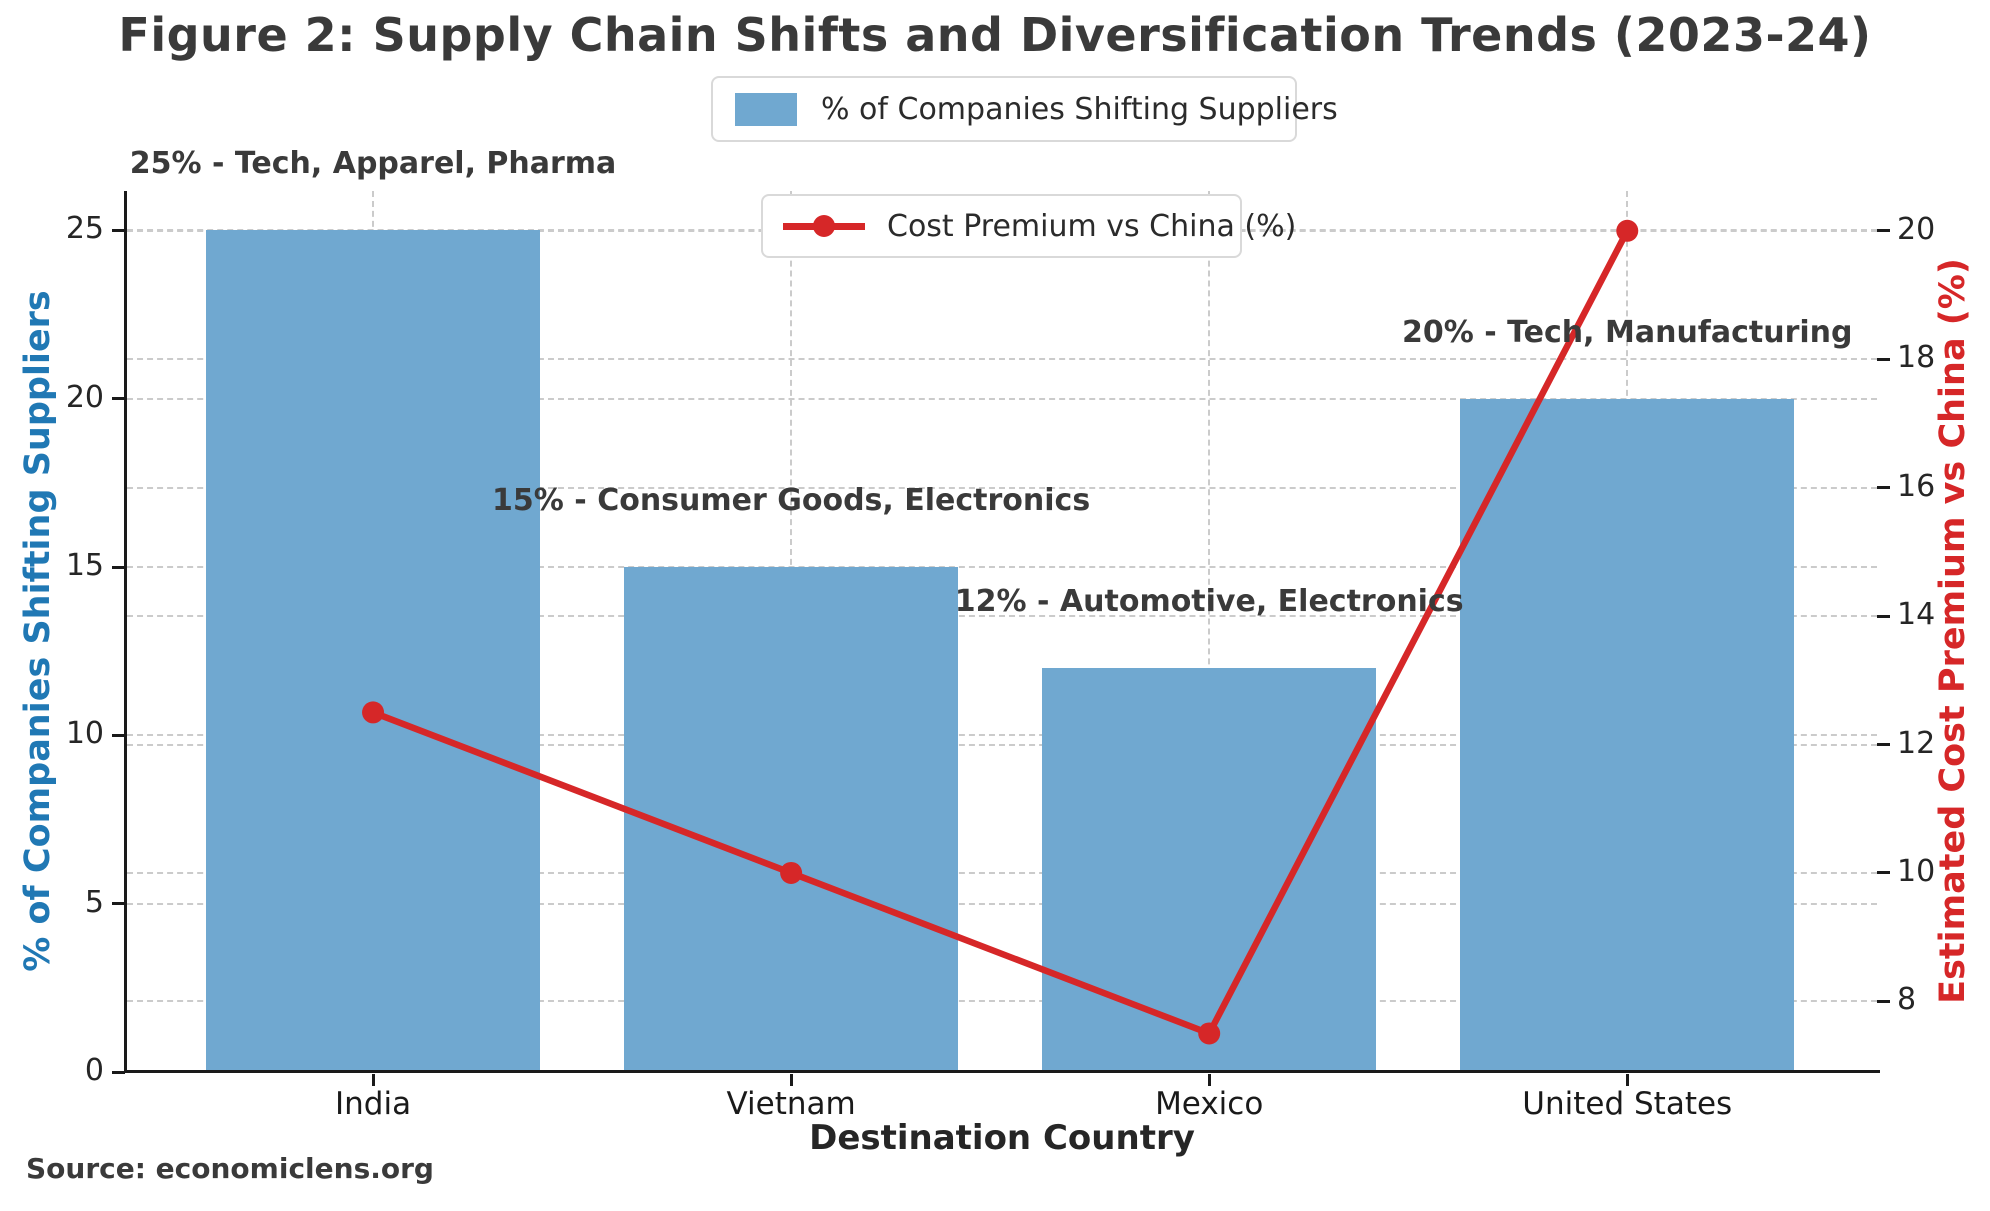 The height and width of the screenshot is (1211, 1990). What do you see at coordinates (1907, 1000) in the screenshot?
I see `right-tick-label-8: 8` at bounding box center [1907, 1000].